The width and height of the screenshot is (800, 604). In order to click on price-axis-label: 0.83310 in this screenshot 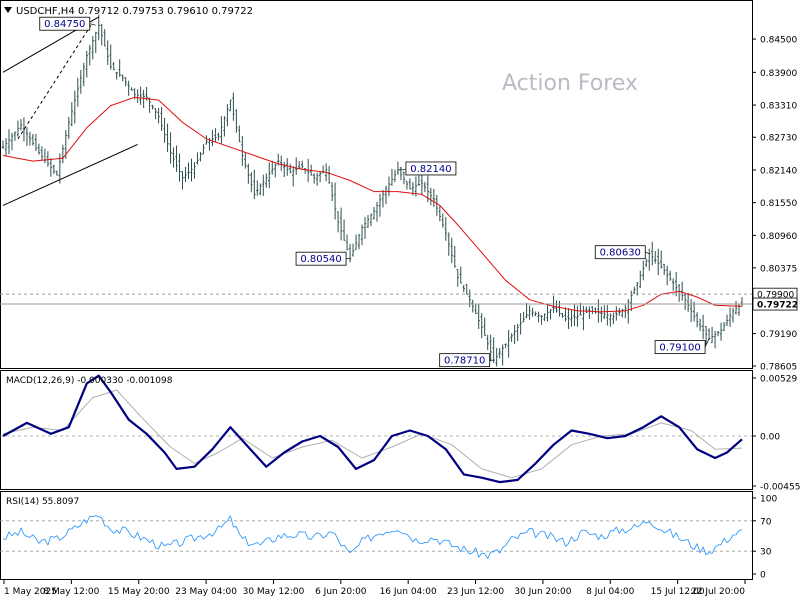, I will do `click(778, 107)`.